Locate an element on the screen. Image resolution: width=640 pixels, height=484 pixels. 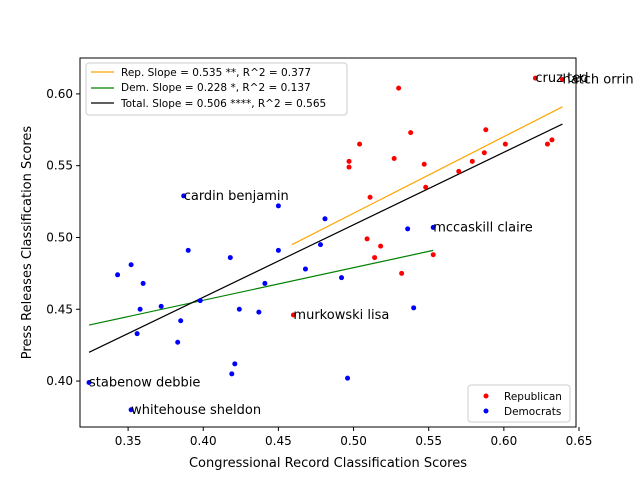
x-tick-label: 0.35 is located at coordinates (128, 441).